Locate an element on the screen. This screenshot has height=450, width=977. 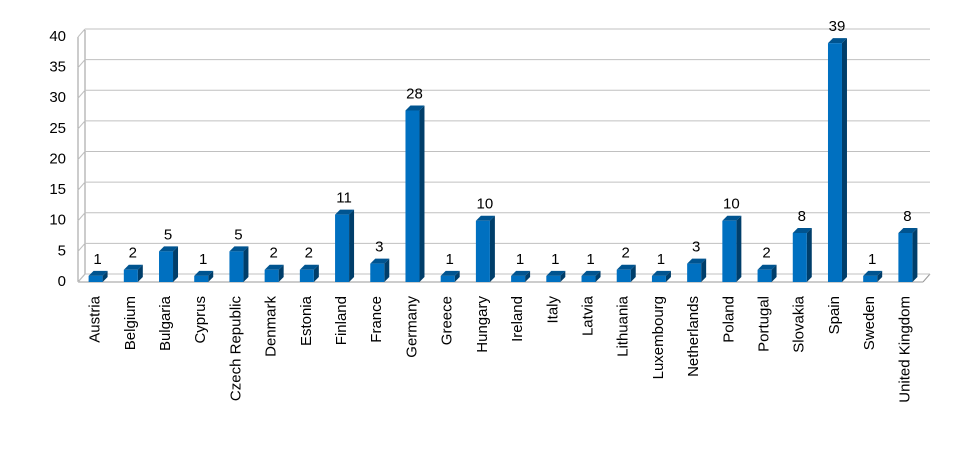
x-tick-label: Ireland is located at coordinates (517, 319).